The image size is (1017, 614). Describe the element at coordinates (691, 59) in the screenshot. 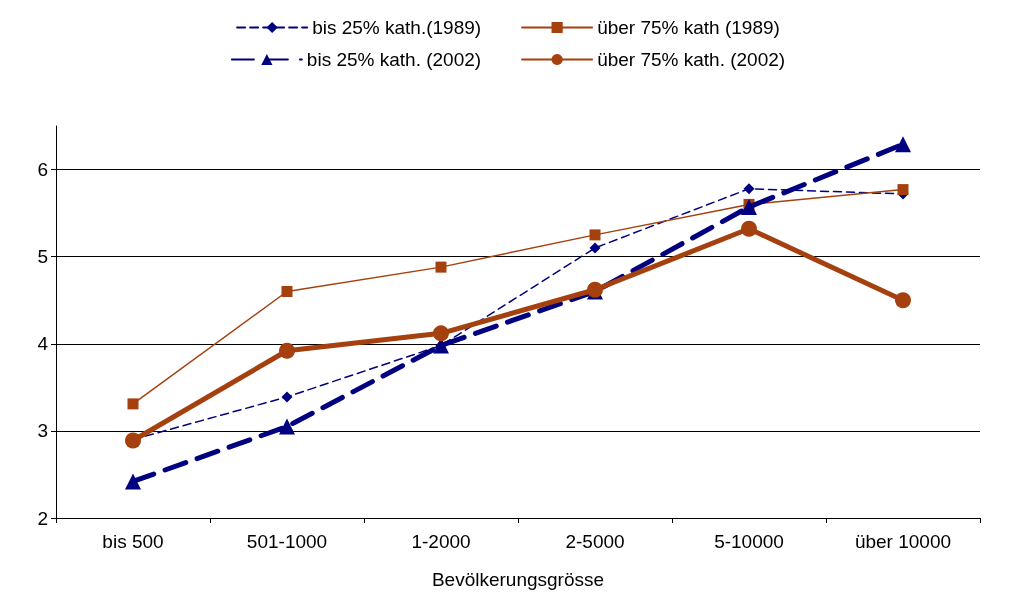

I see `legend-label: über 75% kath. (2002)` at that location.